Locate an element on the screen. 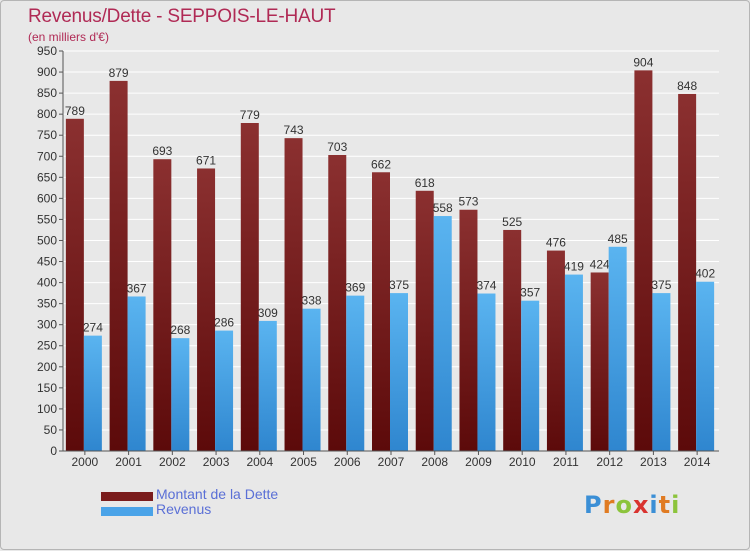 The image size is (750, 551). data-label: 476 is located at coordinates (556, 243).